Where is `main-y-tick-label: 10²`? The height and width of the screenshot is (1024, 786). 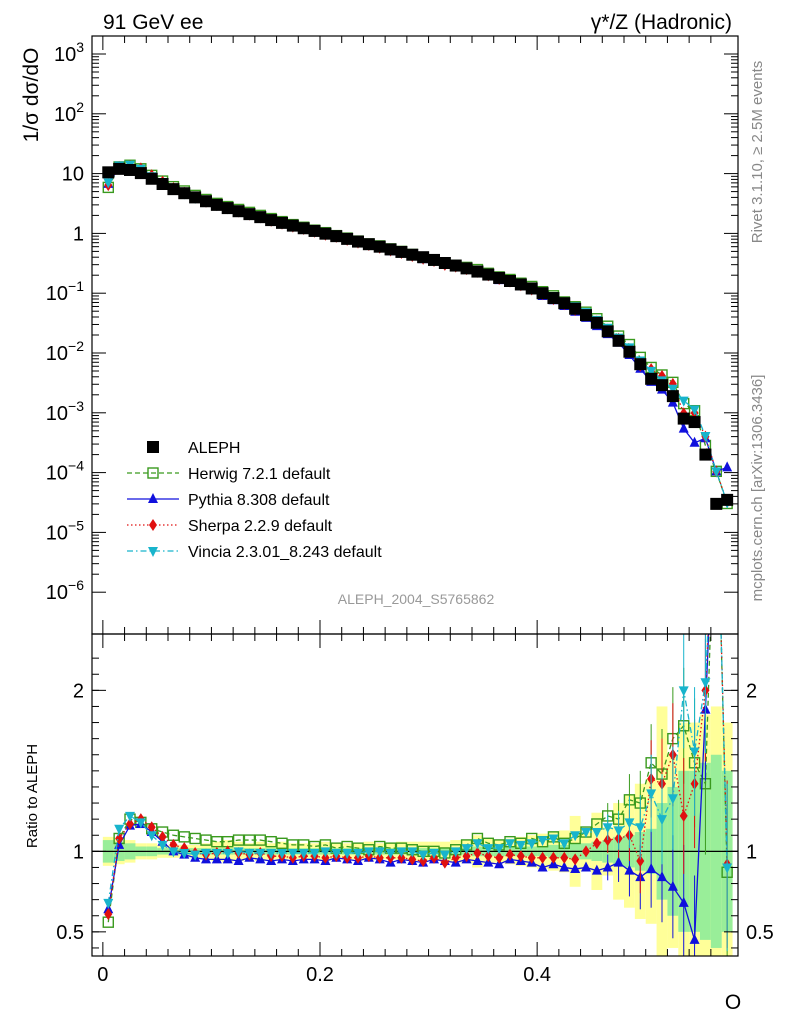 main-y-tick-label: 10² is located at coordinates (69, 112).